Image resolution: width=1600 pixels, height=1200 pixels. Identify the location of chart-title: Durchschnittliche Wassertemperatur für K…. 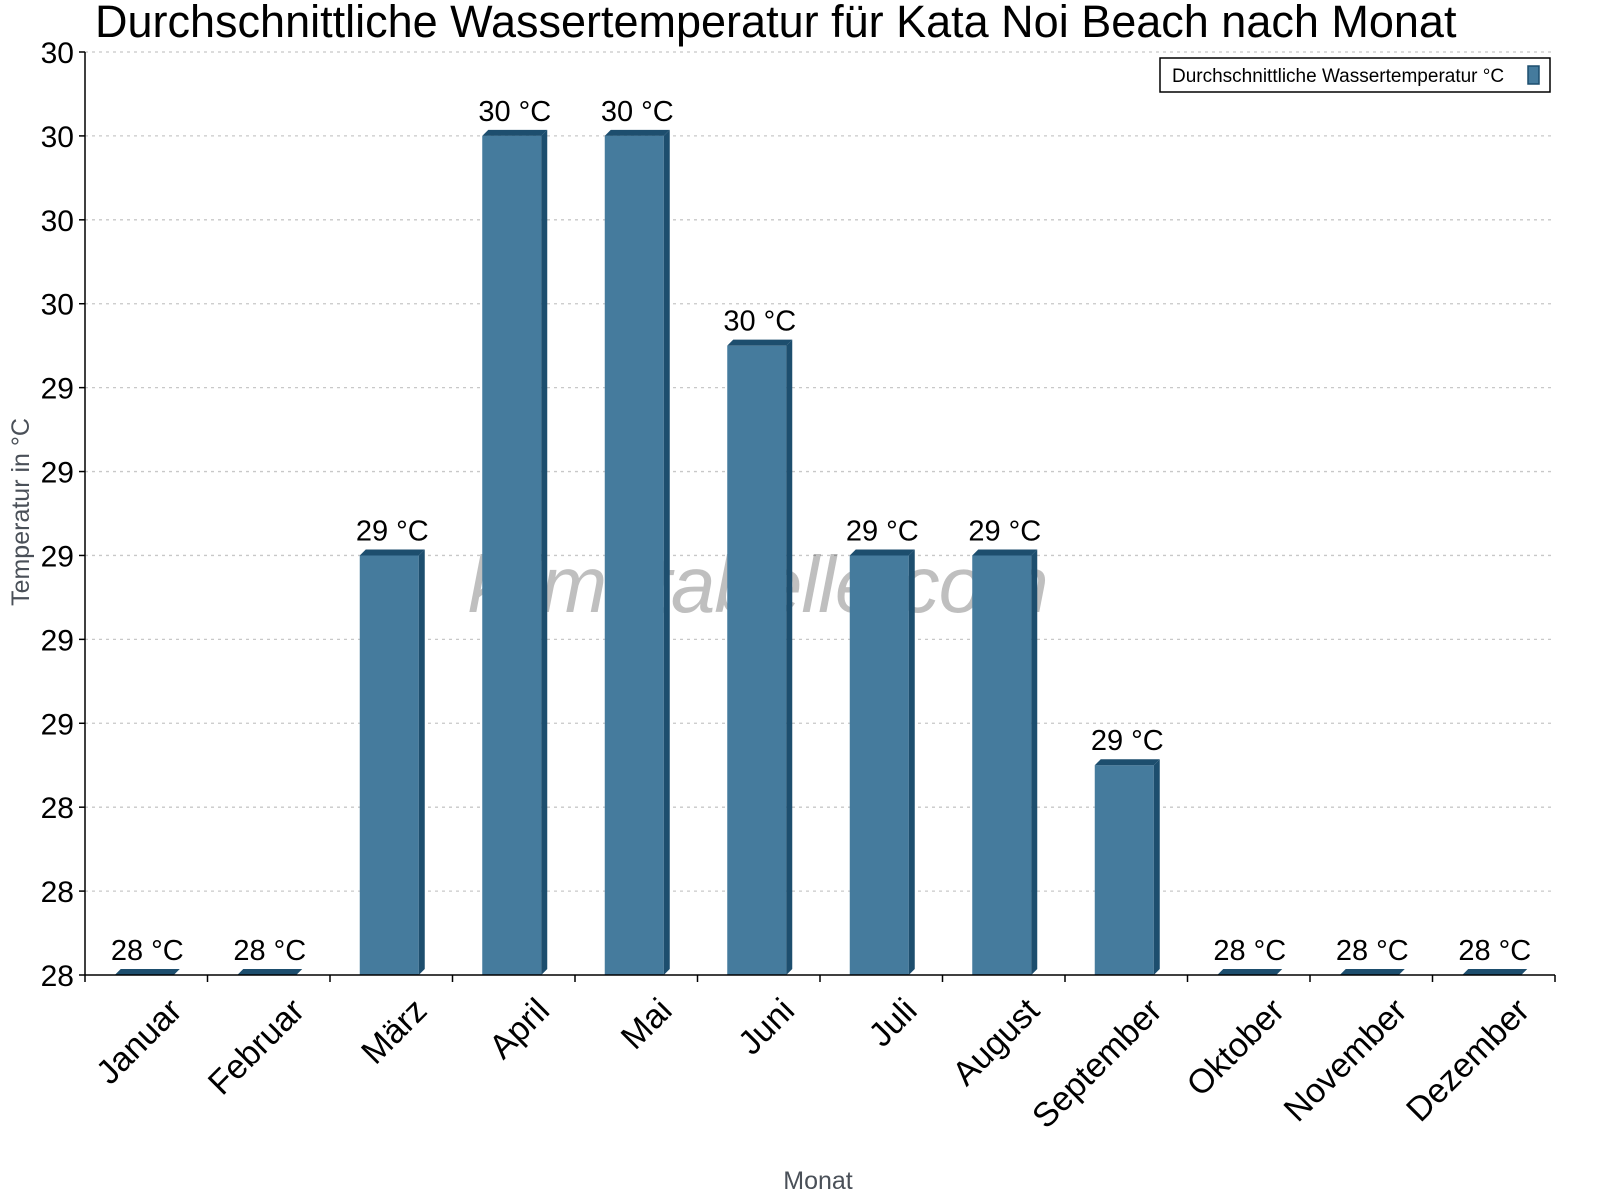
(776, 23).